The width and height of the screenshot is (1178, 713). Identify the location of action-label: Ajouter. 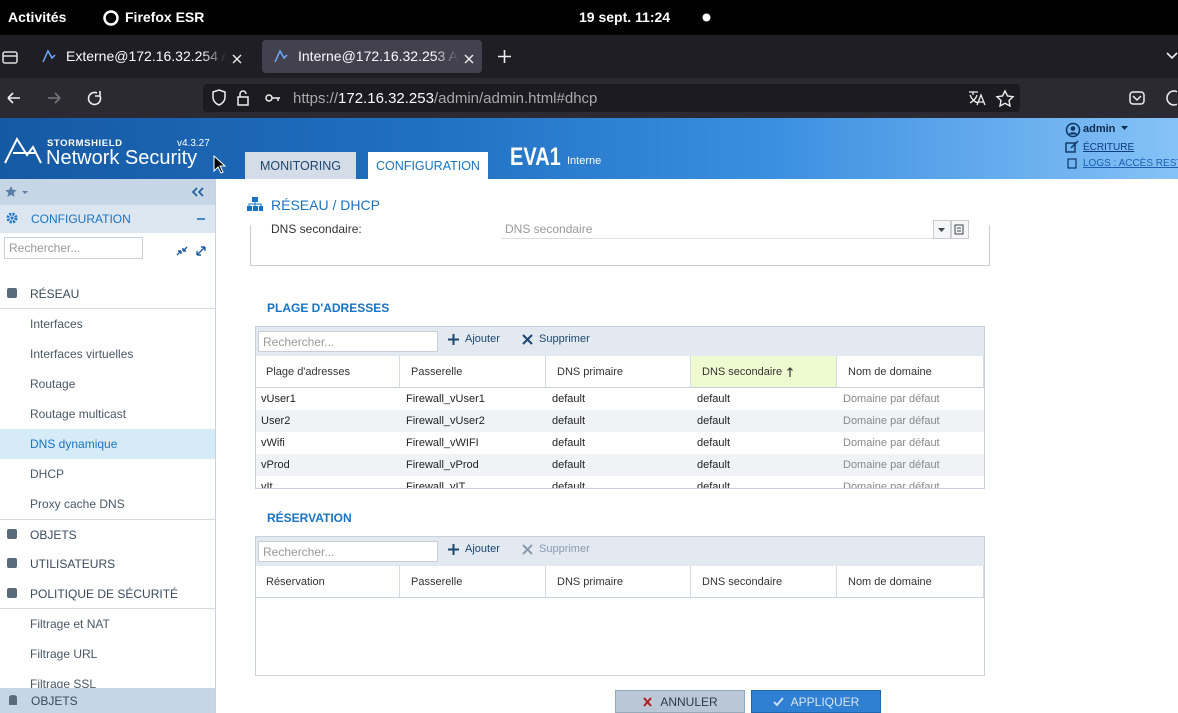
(482, 549).